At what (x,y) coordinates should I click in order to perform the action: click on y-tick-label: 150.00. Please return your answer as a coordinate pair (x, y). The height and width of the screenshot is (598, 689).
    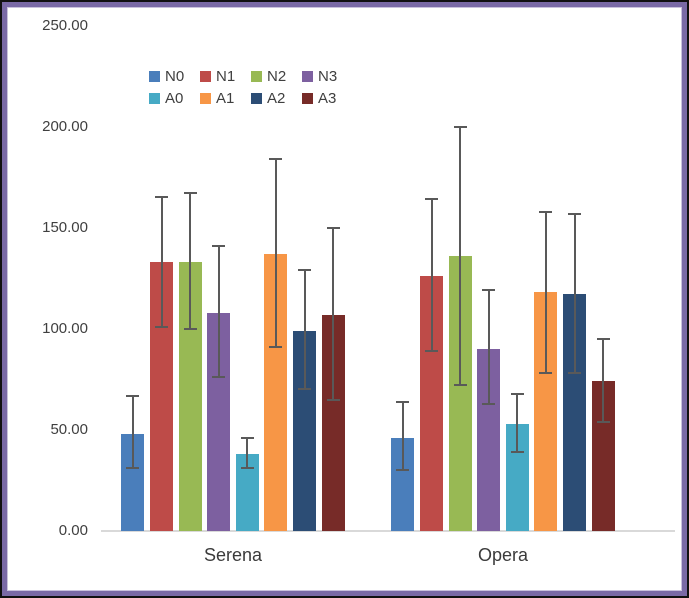
    Looking at the image, I should click on (65, 227).